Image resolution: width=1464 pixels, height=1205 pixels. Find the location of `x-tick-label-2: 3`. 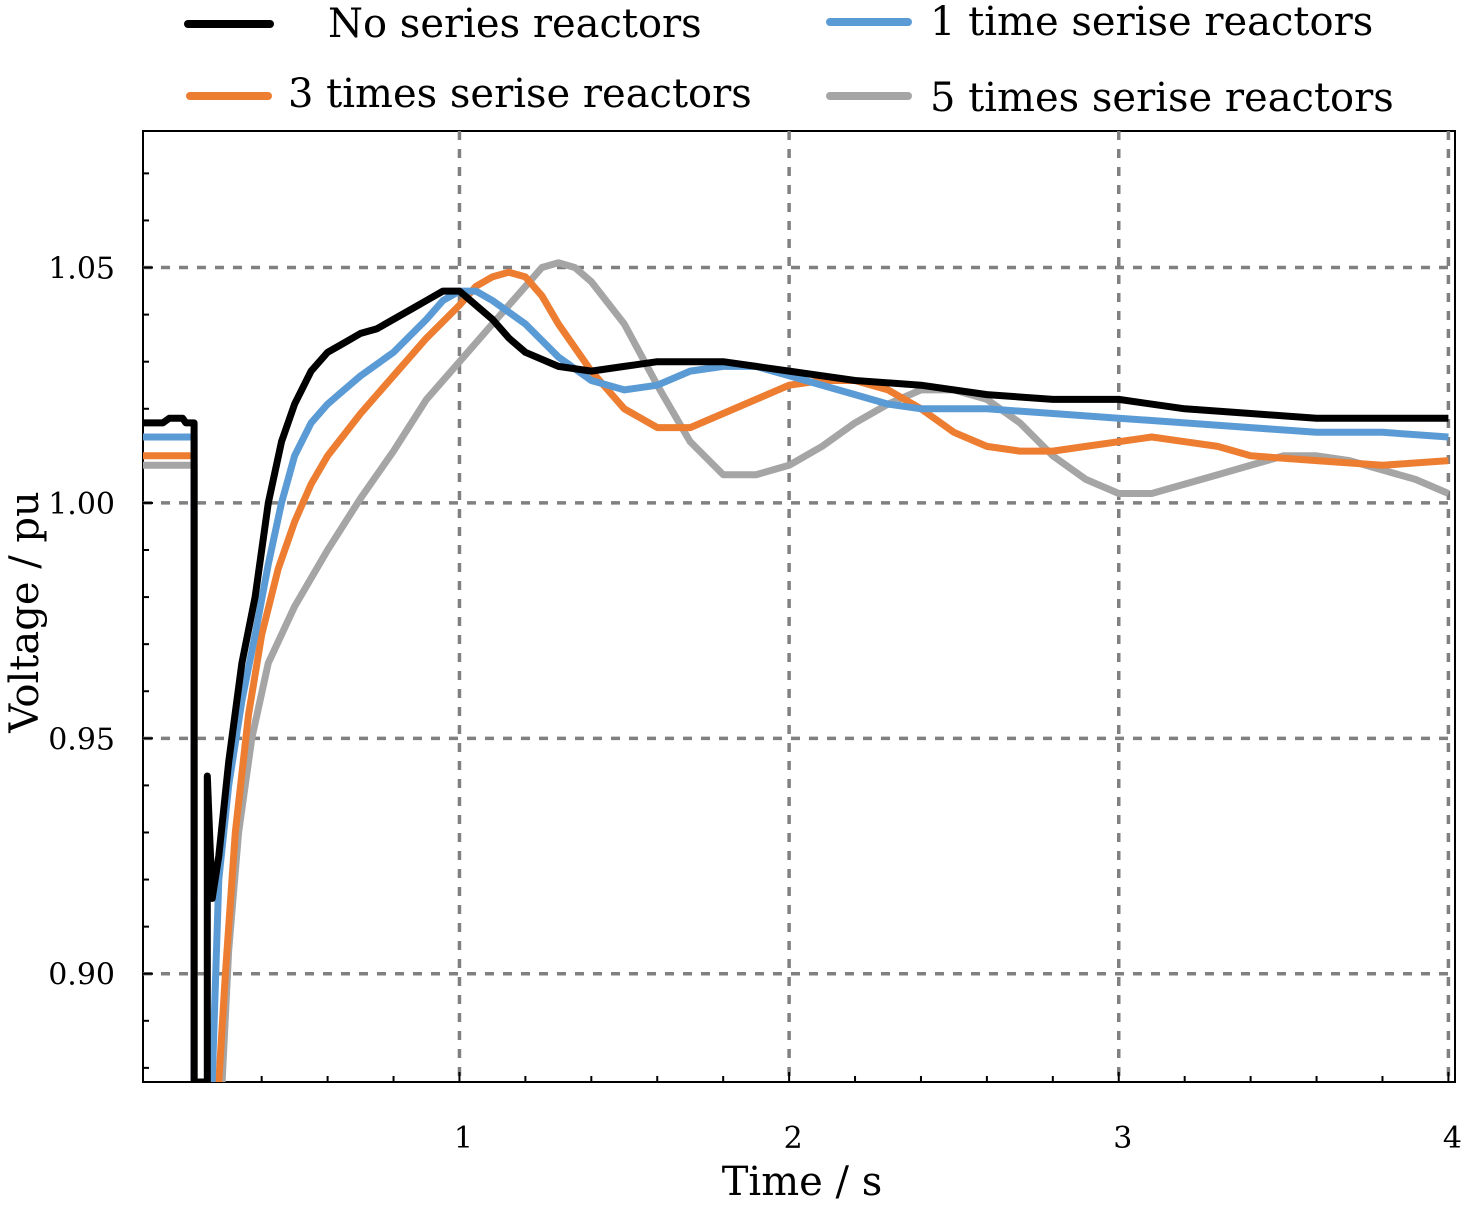

x-tick-label-2: 3 is located at coordinates (1122, 1138).